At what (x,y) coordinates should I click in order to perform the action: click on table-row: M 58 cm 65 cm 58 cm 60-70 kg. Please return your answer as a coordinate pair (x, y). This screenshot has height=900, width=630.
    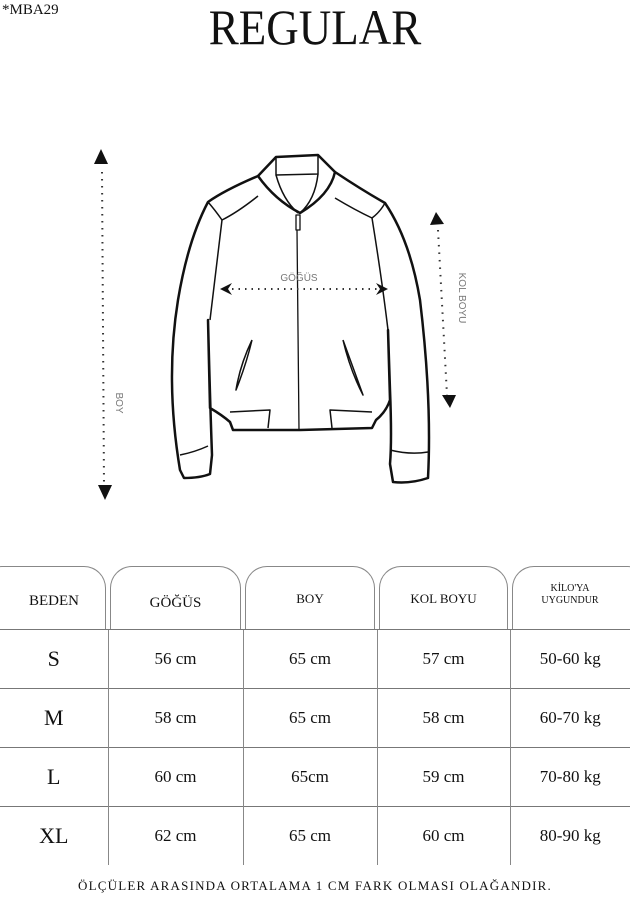
    Looking at the image, I should click on (315, 718).